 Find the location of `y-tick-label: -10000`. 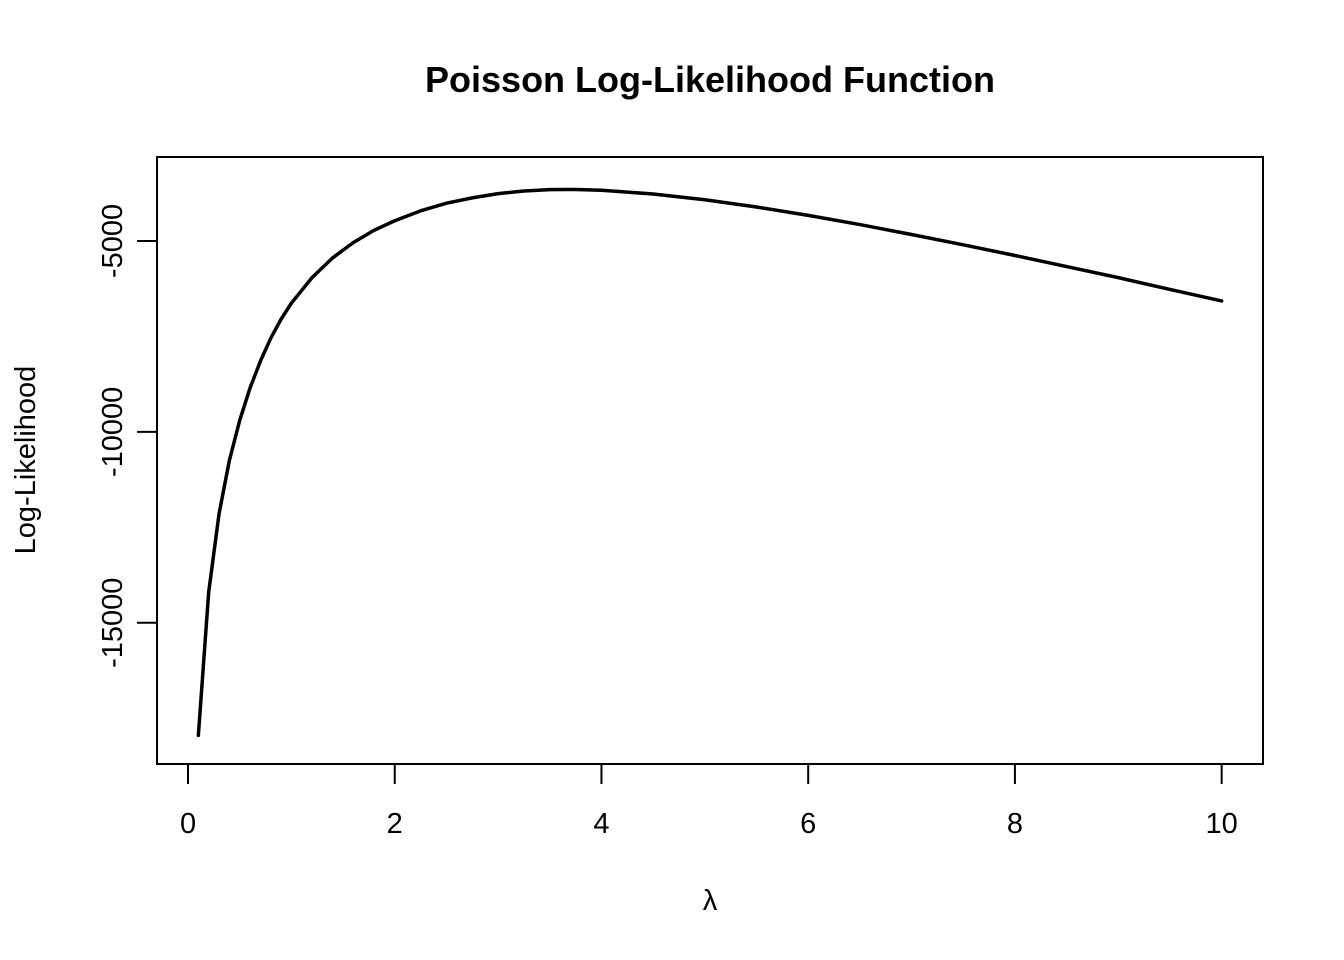

y-tick-label: -10000 is located at coordinates (113, 432).